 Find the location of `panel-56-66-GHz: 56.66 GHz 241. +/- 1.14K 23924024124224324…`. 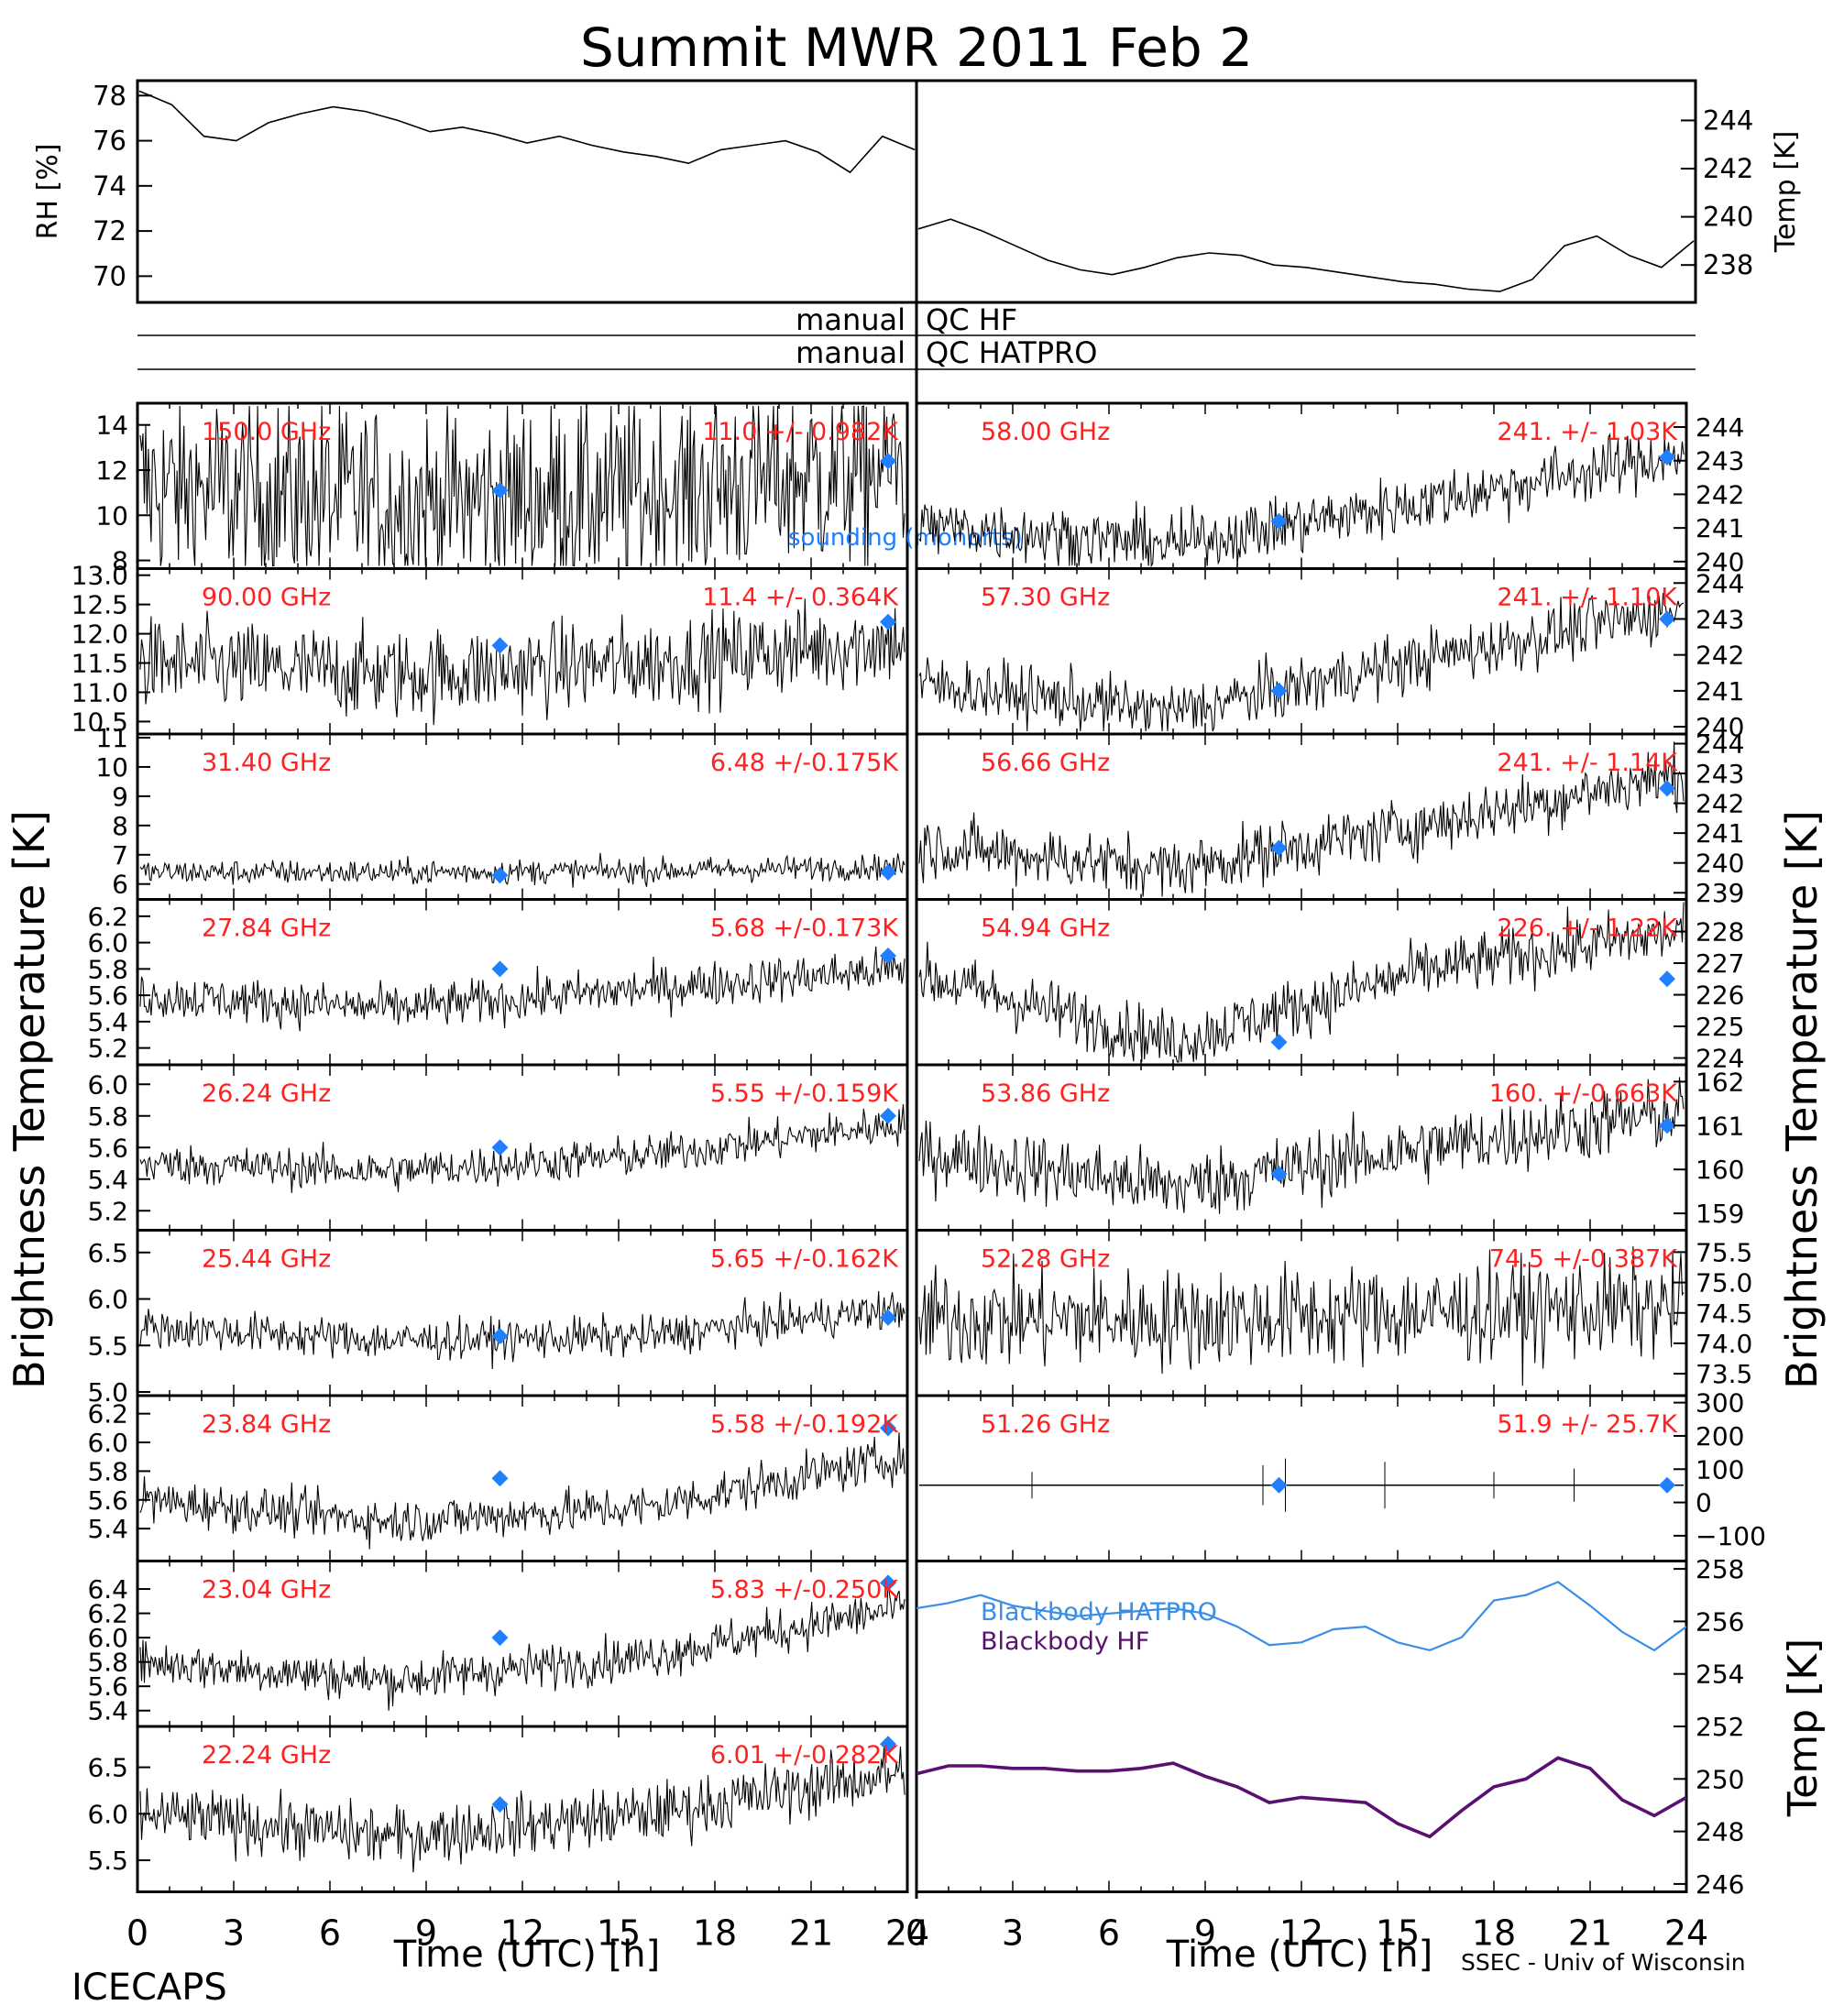

panel-56-66-GHz: 56.66 GHz 241. +/- 1.14K 23924024124224324… is located at coordinates (1329, 818).